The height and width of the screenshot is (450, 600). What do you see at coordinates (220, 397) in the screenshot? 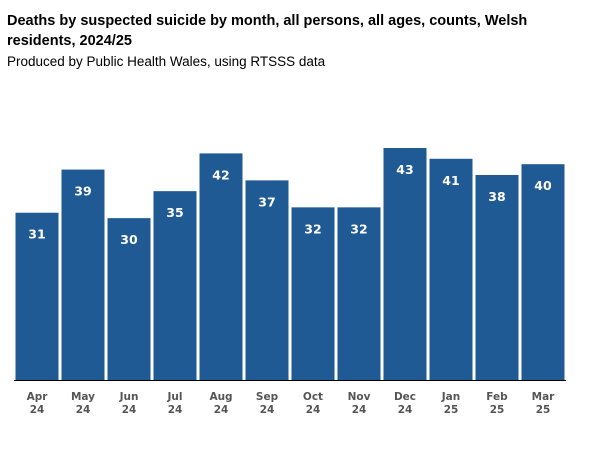
I see `x-tick-label-month: Aug` at bounding box center [220, 397].